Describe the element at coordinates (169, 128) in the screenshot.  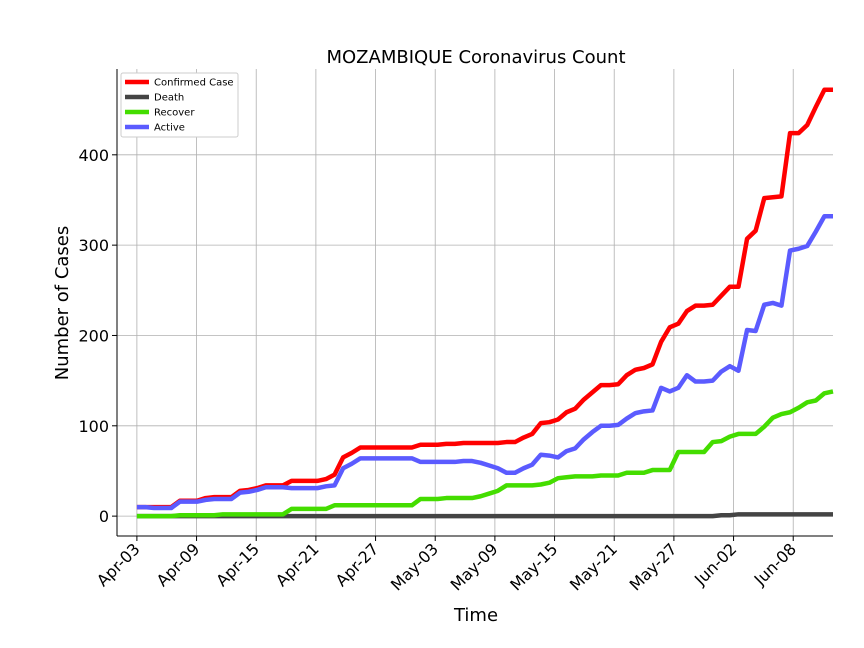
I see `legend-label: Active` at that location.